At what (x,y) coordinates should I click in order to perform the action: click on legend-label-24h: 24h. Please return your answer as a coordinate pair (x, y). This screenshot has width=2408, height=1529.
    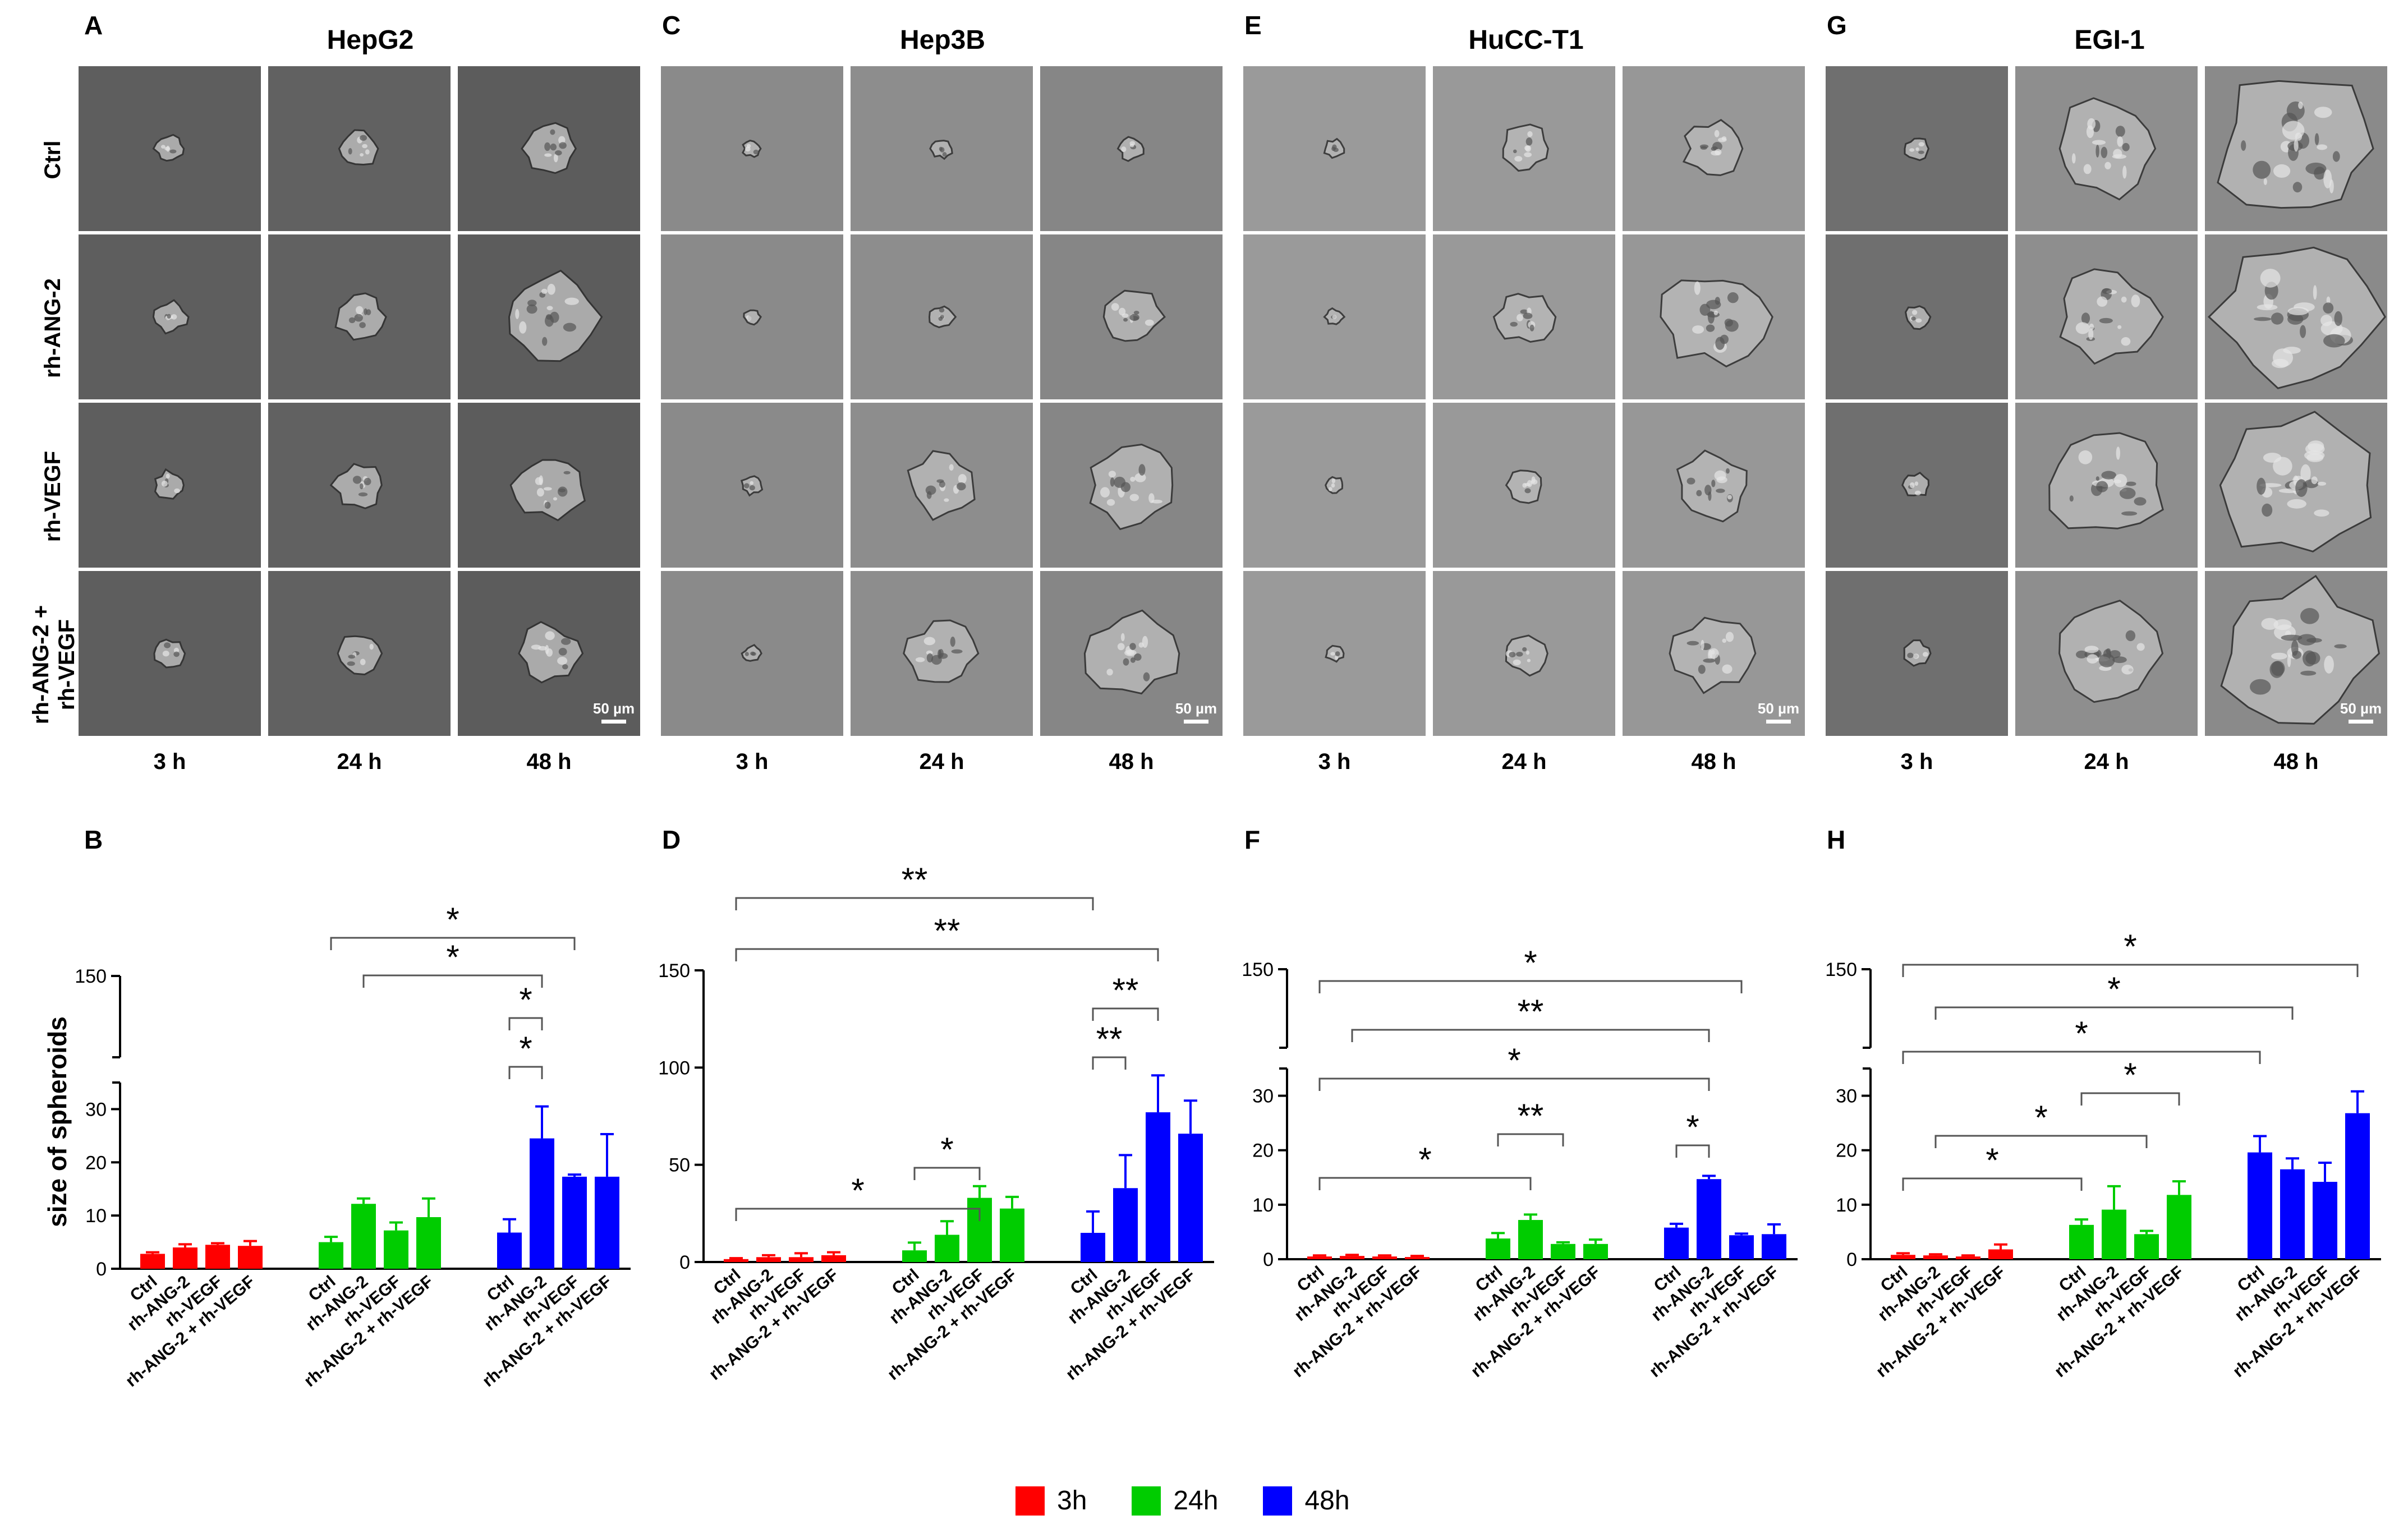
    Looking at the image, I should click on (1196, 1501).